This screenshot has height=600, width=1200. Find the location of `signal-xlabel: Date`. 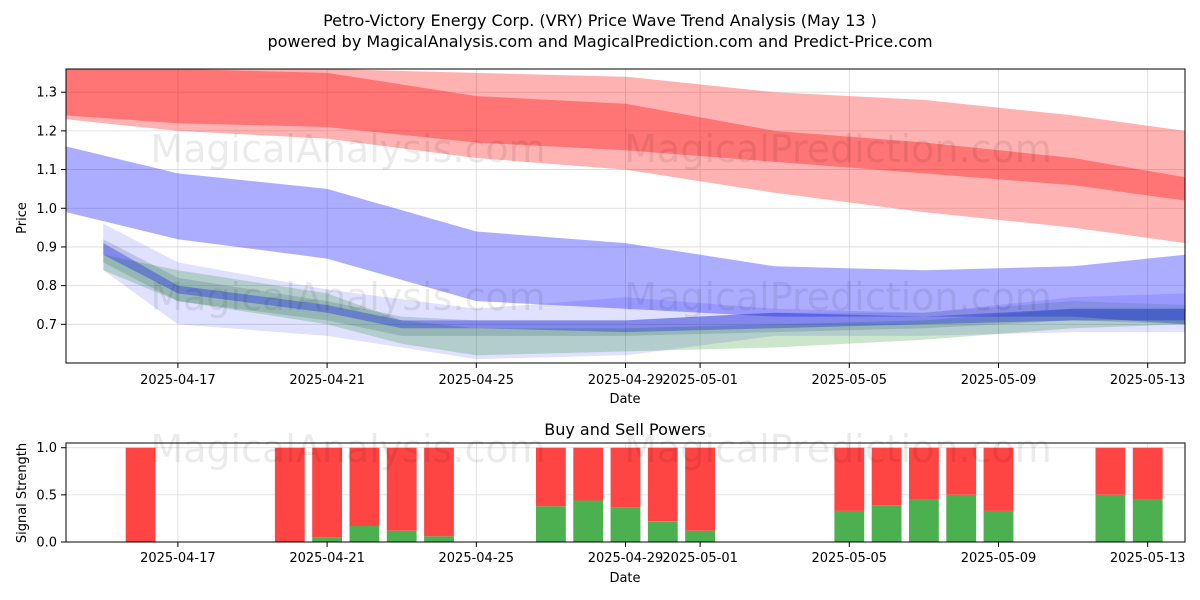

signal-xlabel: Date is located at coordinates (624, 578).